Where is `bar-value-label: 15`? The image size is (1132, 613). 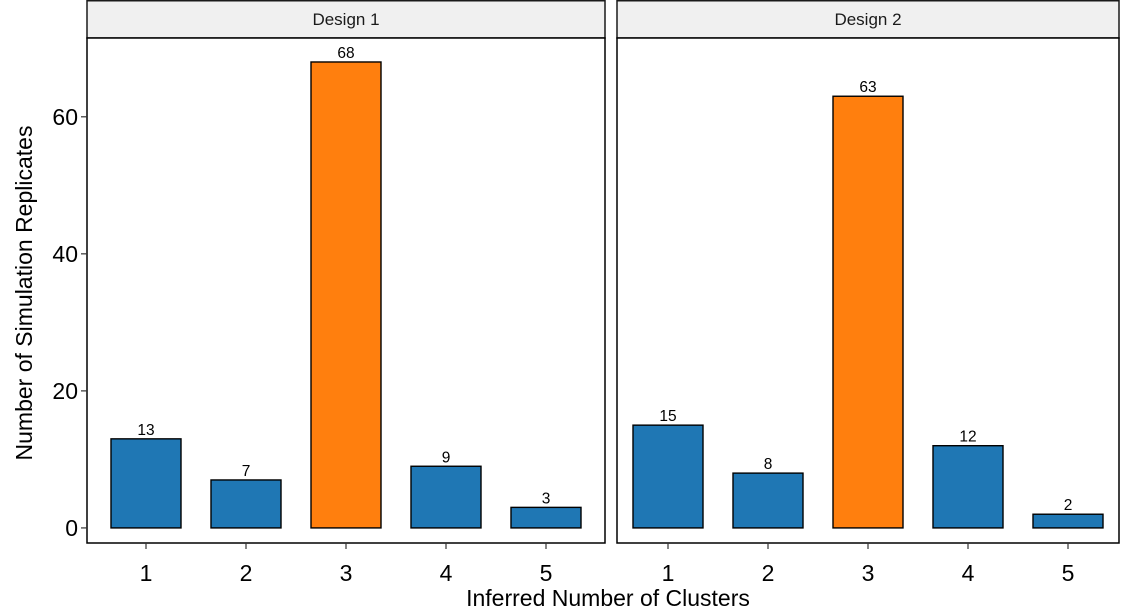 bar-value-label: 15 is located at coordinates (667, 416).